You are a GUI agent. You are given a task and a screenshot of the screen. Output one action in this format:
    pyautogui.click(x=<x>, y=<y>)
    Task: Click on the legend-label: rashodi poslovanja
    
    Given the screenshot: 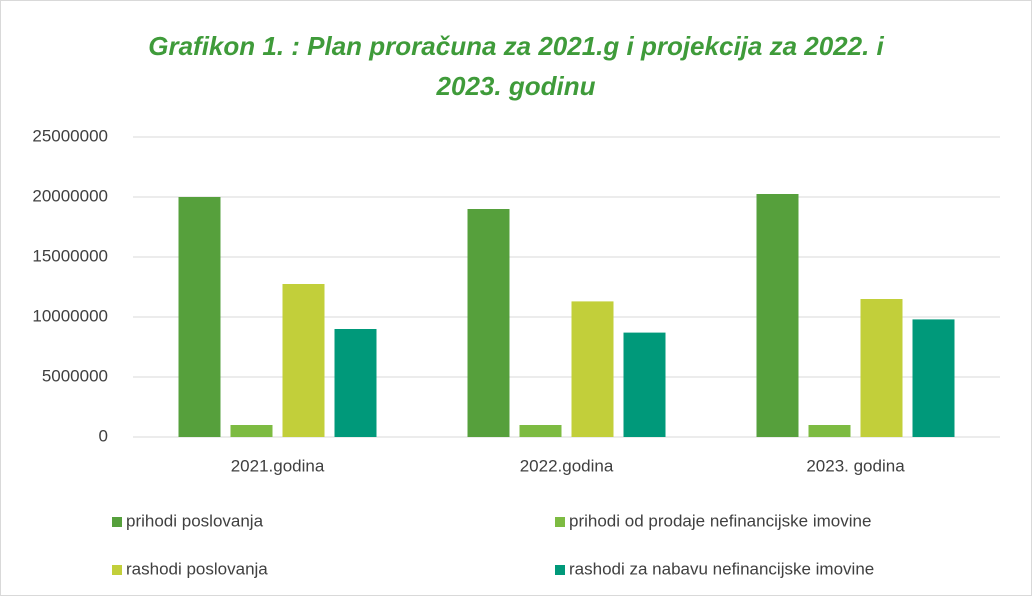 What is the action you would take?
    pyautogui.click(x=197, y=568)
    